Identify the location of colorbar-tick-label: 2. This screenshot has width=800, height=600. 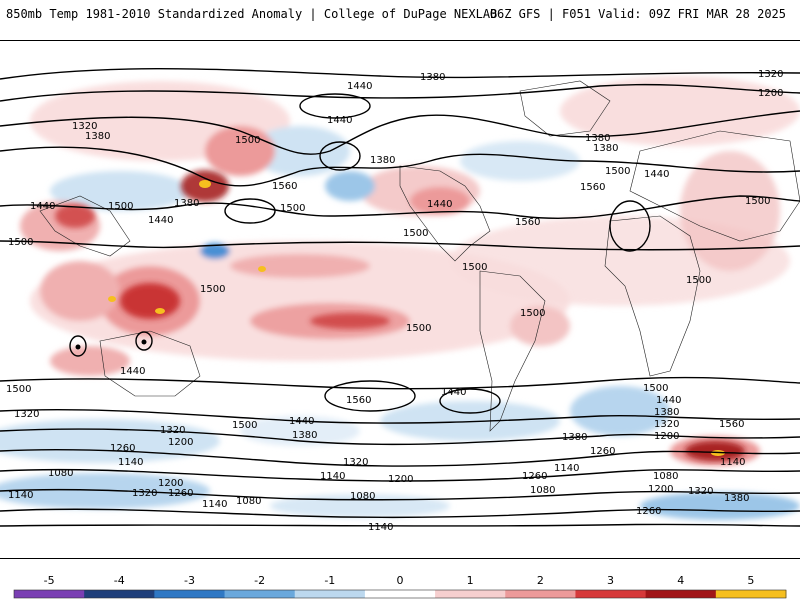
(540, 580).